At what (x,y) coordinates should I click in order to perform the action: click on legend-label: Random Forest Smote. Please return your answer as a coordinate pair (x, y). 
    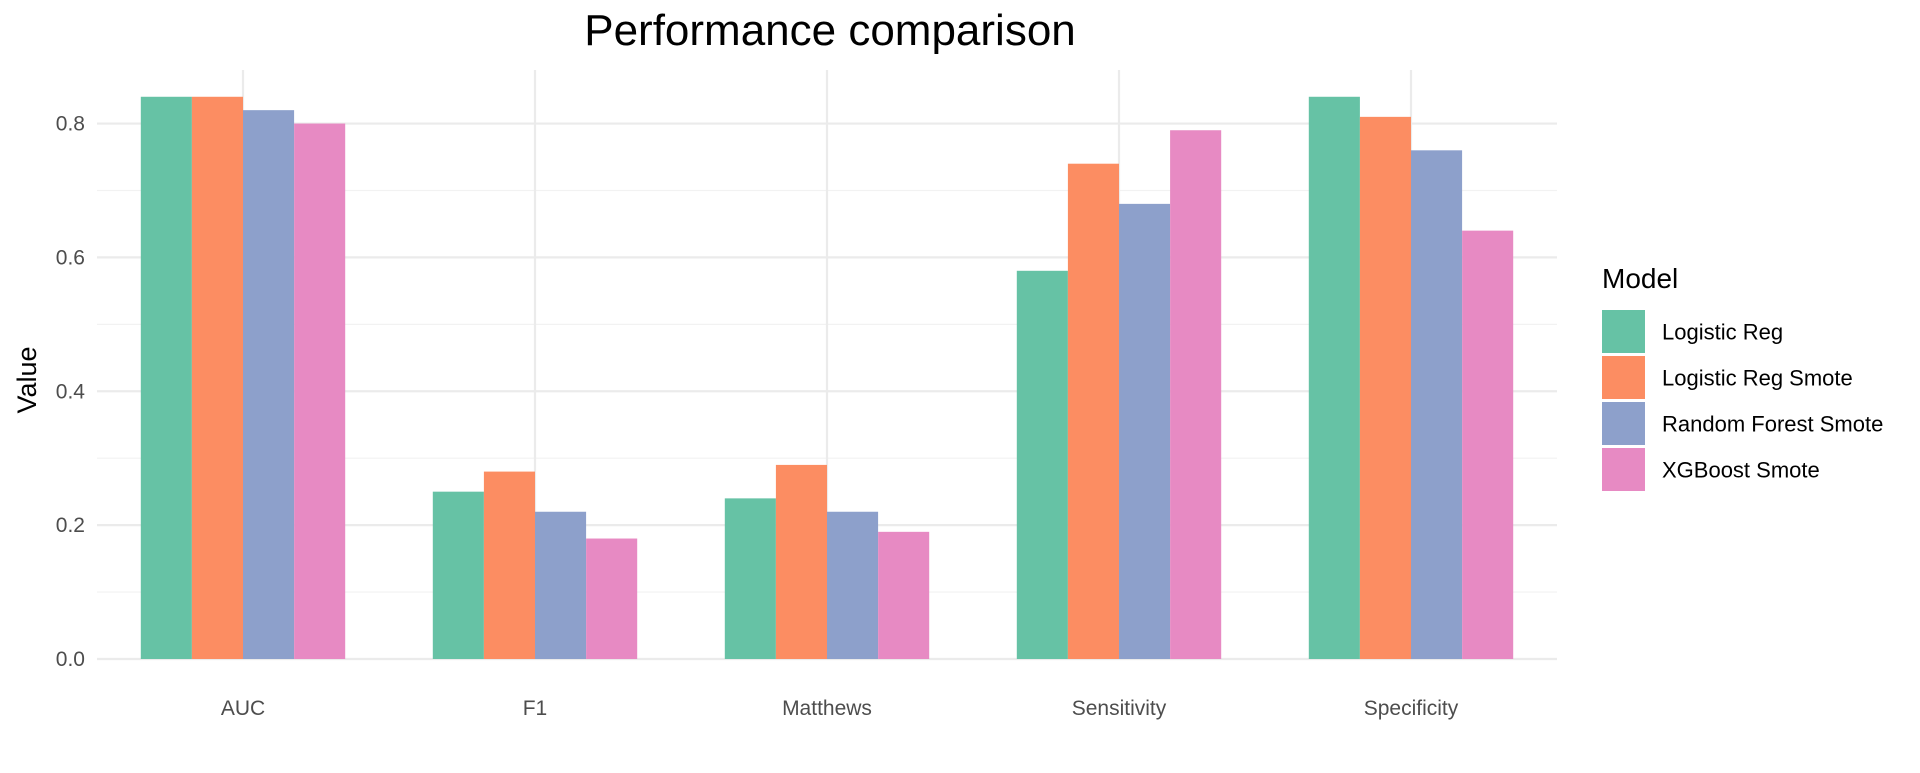
    Looking at the image, I should click on (1772, 424).